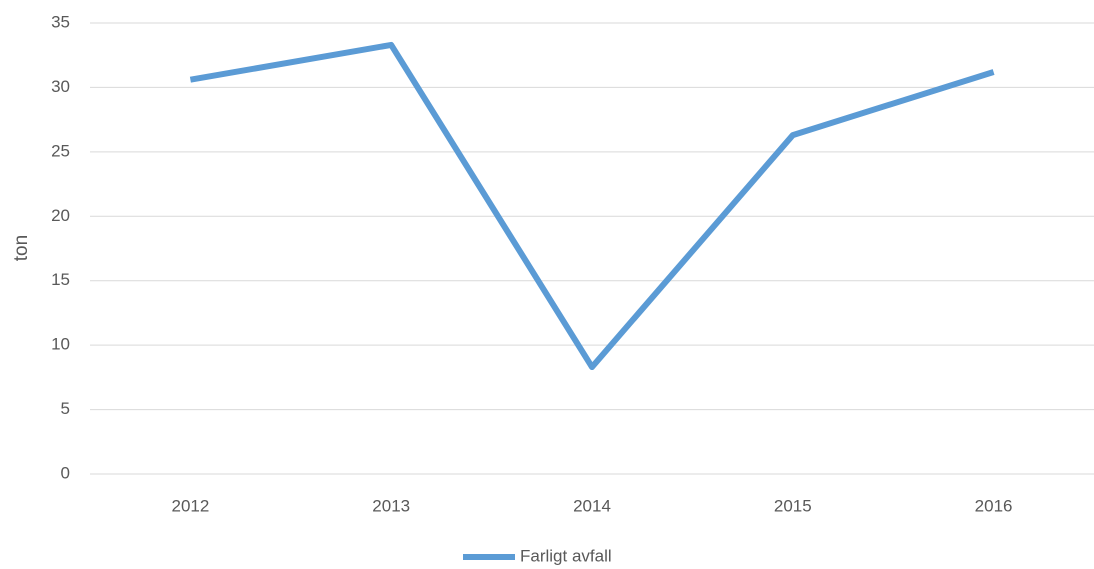 This screenshot has width=1094, height=569. Describe the element at coordinates (65, 408) in the screenshot. I see `y-tick-label: 5` at that location.